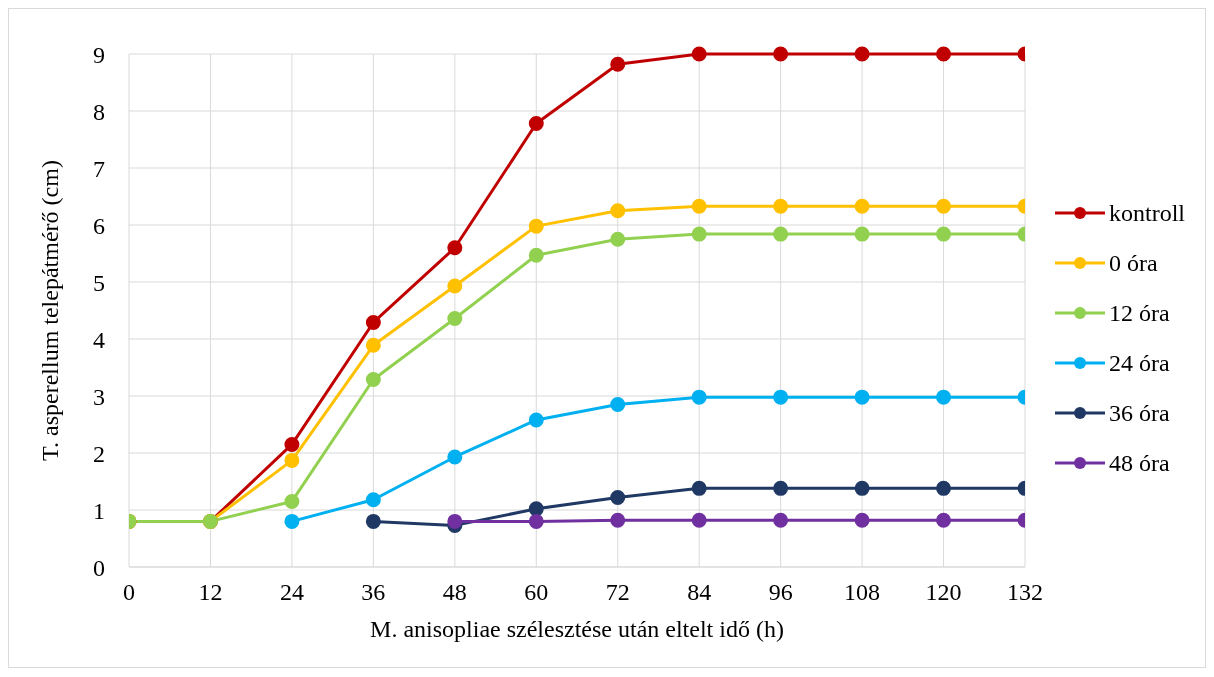 This screenshot has height=677, width=1214. I want to click on x-tick-label: 60, so click(536, 592).